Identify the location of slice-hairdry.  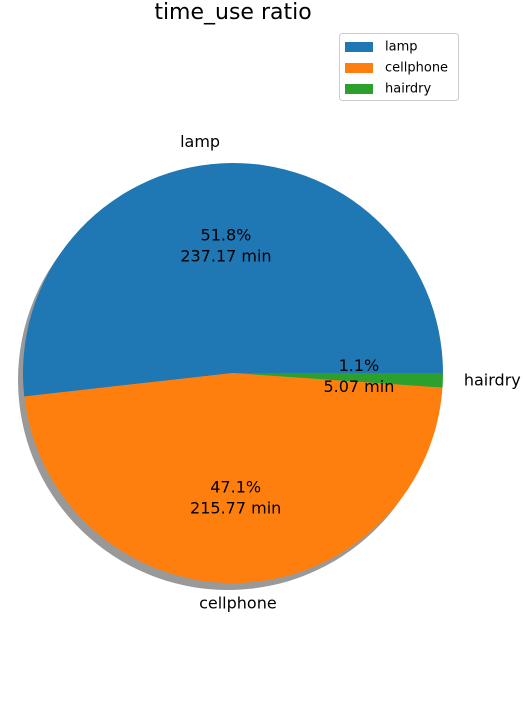
(338, 380).